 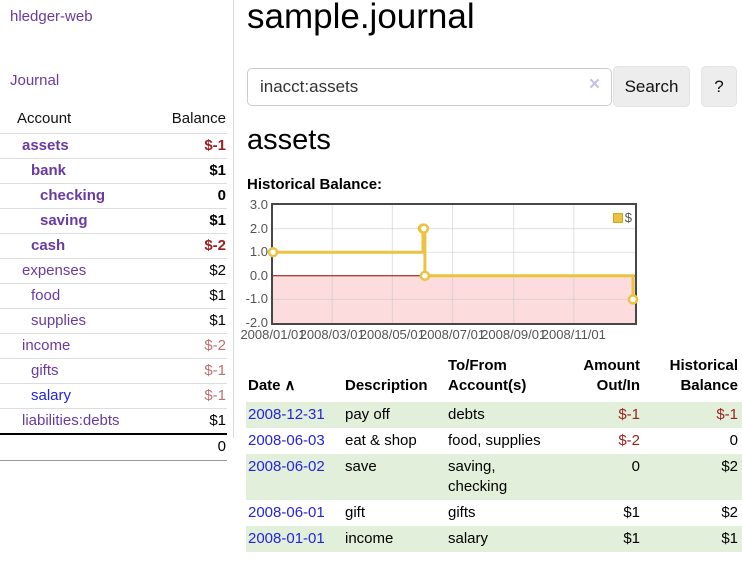 What do you see at coordinates (289, 140) in the screenshot?
I see `account-heading: assets` at bounding box center [289, 140].